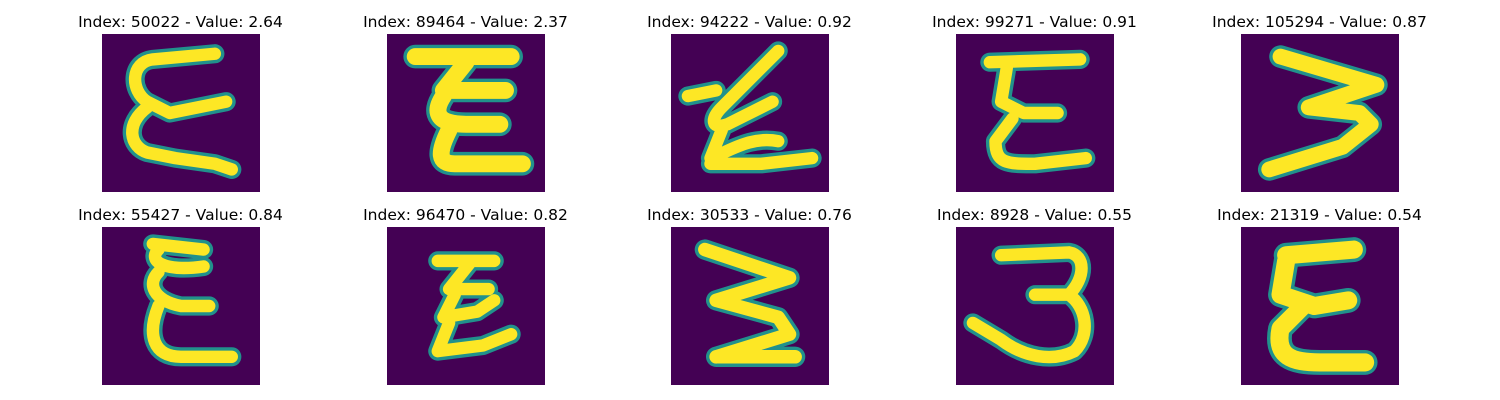  I want to click on image-panel: Index: 8928 - Value: 0.55, so click(1034, 294).